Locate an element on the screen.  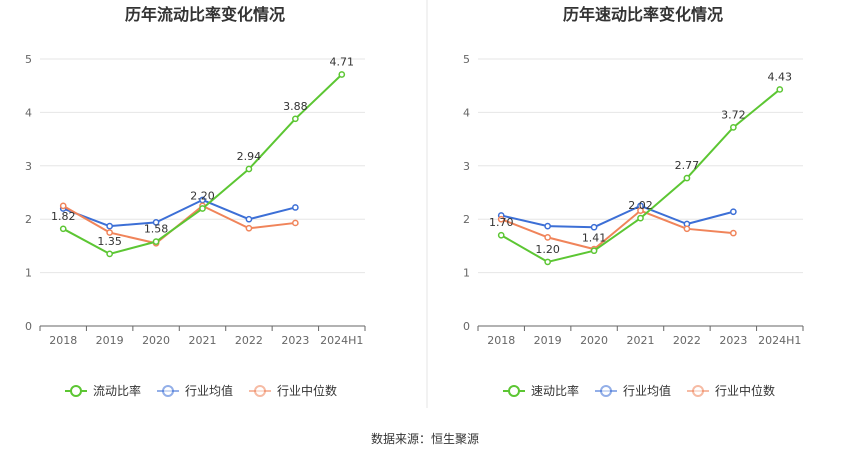
legend-item: 流动比率 is located at coordinates (103, 390).